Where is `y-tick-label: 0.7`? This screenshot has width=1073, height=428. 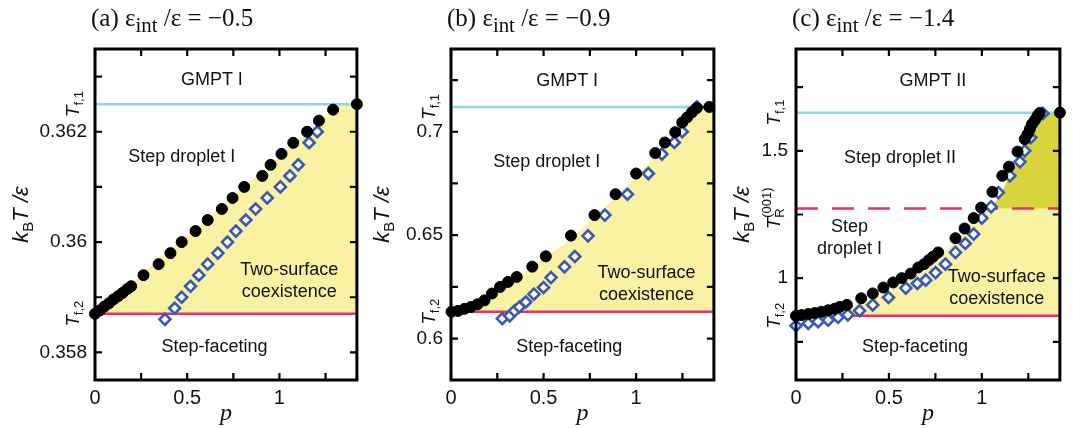 y-tick-label: 0.7 is located at coordinates (429, 130).